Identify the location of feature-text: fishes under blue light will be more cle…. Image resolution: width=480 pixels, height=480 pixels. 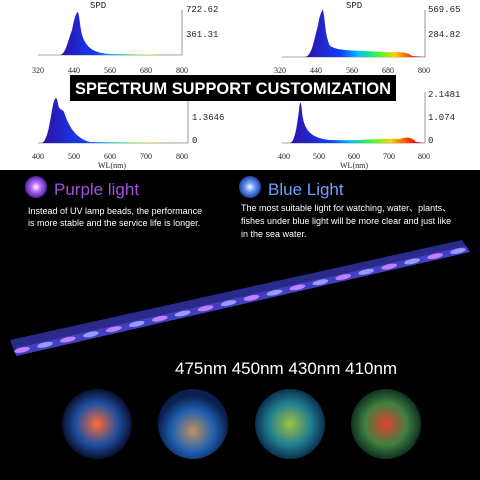
(346, 221).